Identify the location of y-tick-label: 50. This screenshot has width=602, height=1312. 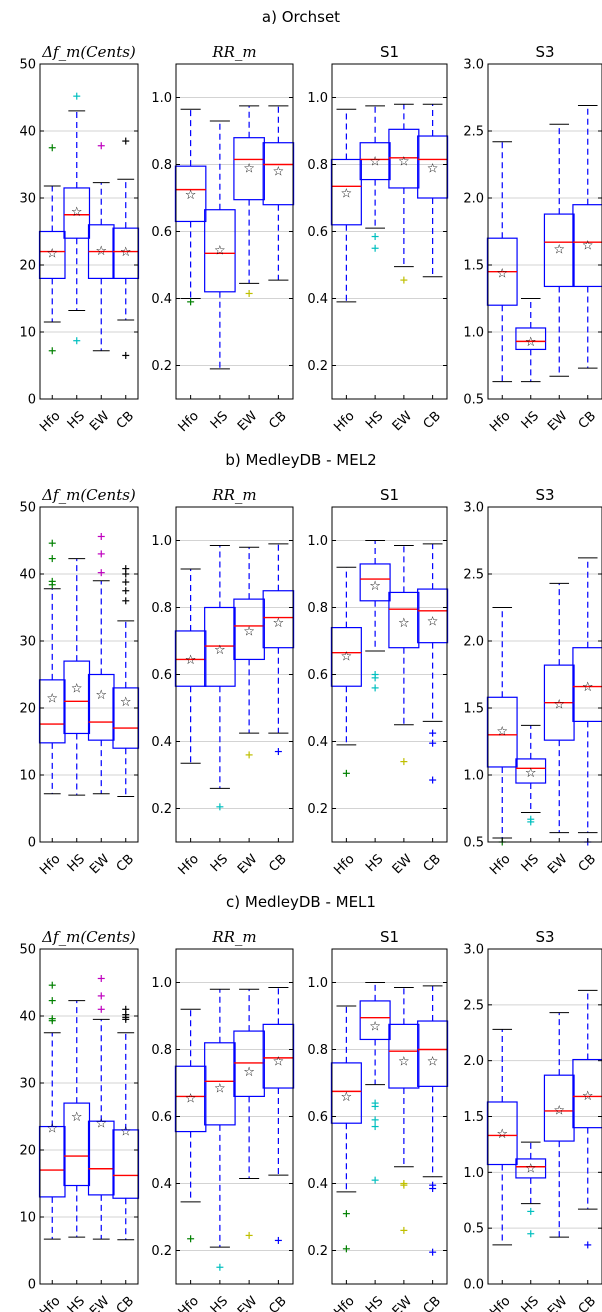
(27, 65).